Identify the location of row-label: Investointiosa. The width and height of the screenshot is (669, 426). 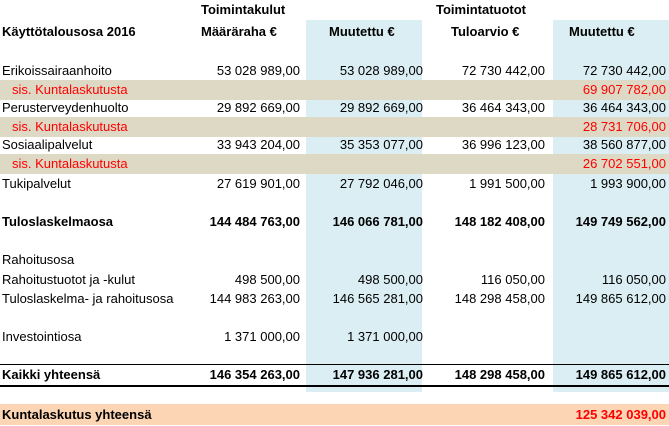
(42, 336).